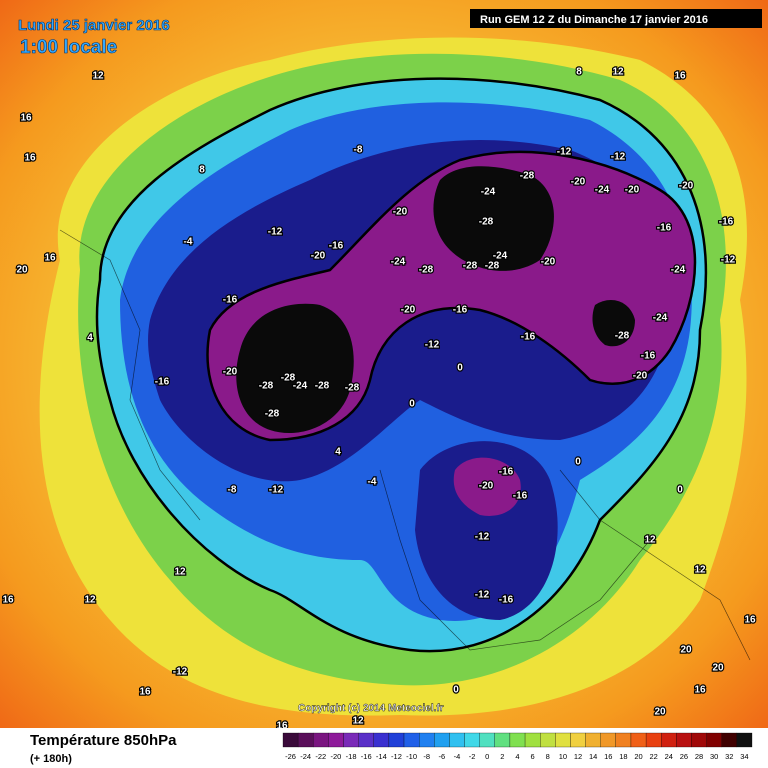  Describe the element at coordinates (638, 756) in the screenshot. I see `scale-label: 20` at that location.